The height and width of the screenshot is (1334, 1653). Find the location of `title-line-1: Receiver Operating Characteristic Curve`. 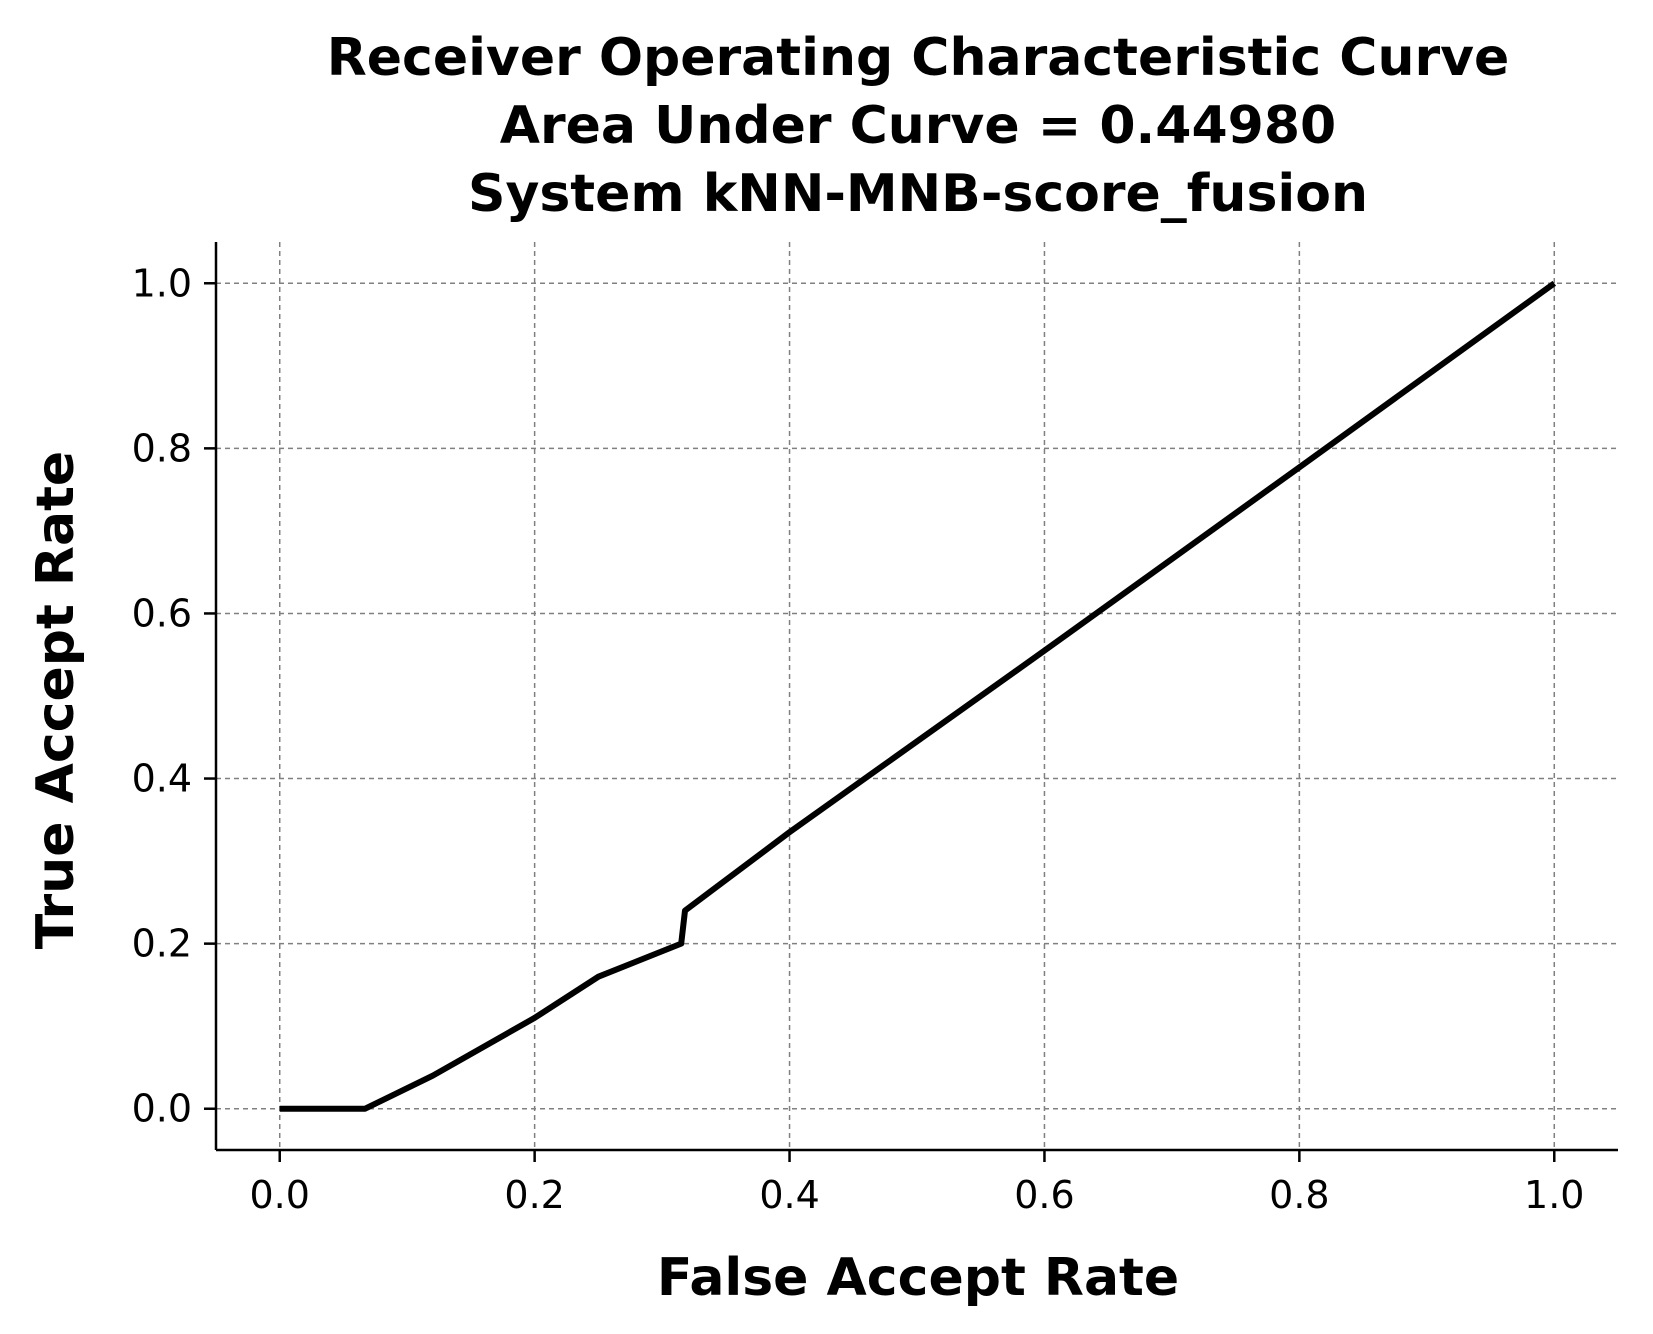

title-line-1: Receiver Operating Characteristic Curve is located at coordinates (918, 58).